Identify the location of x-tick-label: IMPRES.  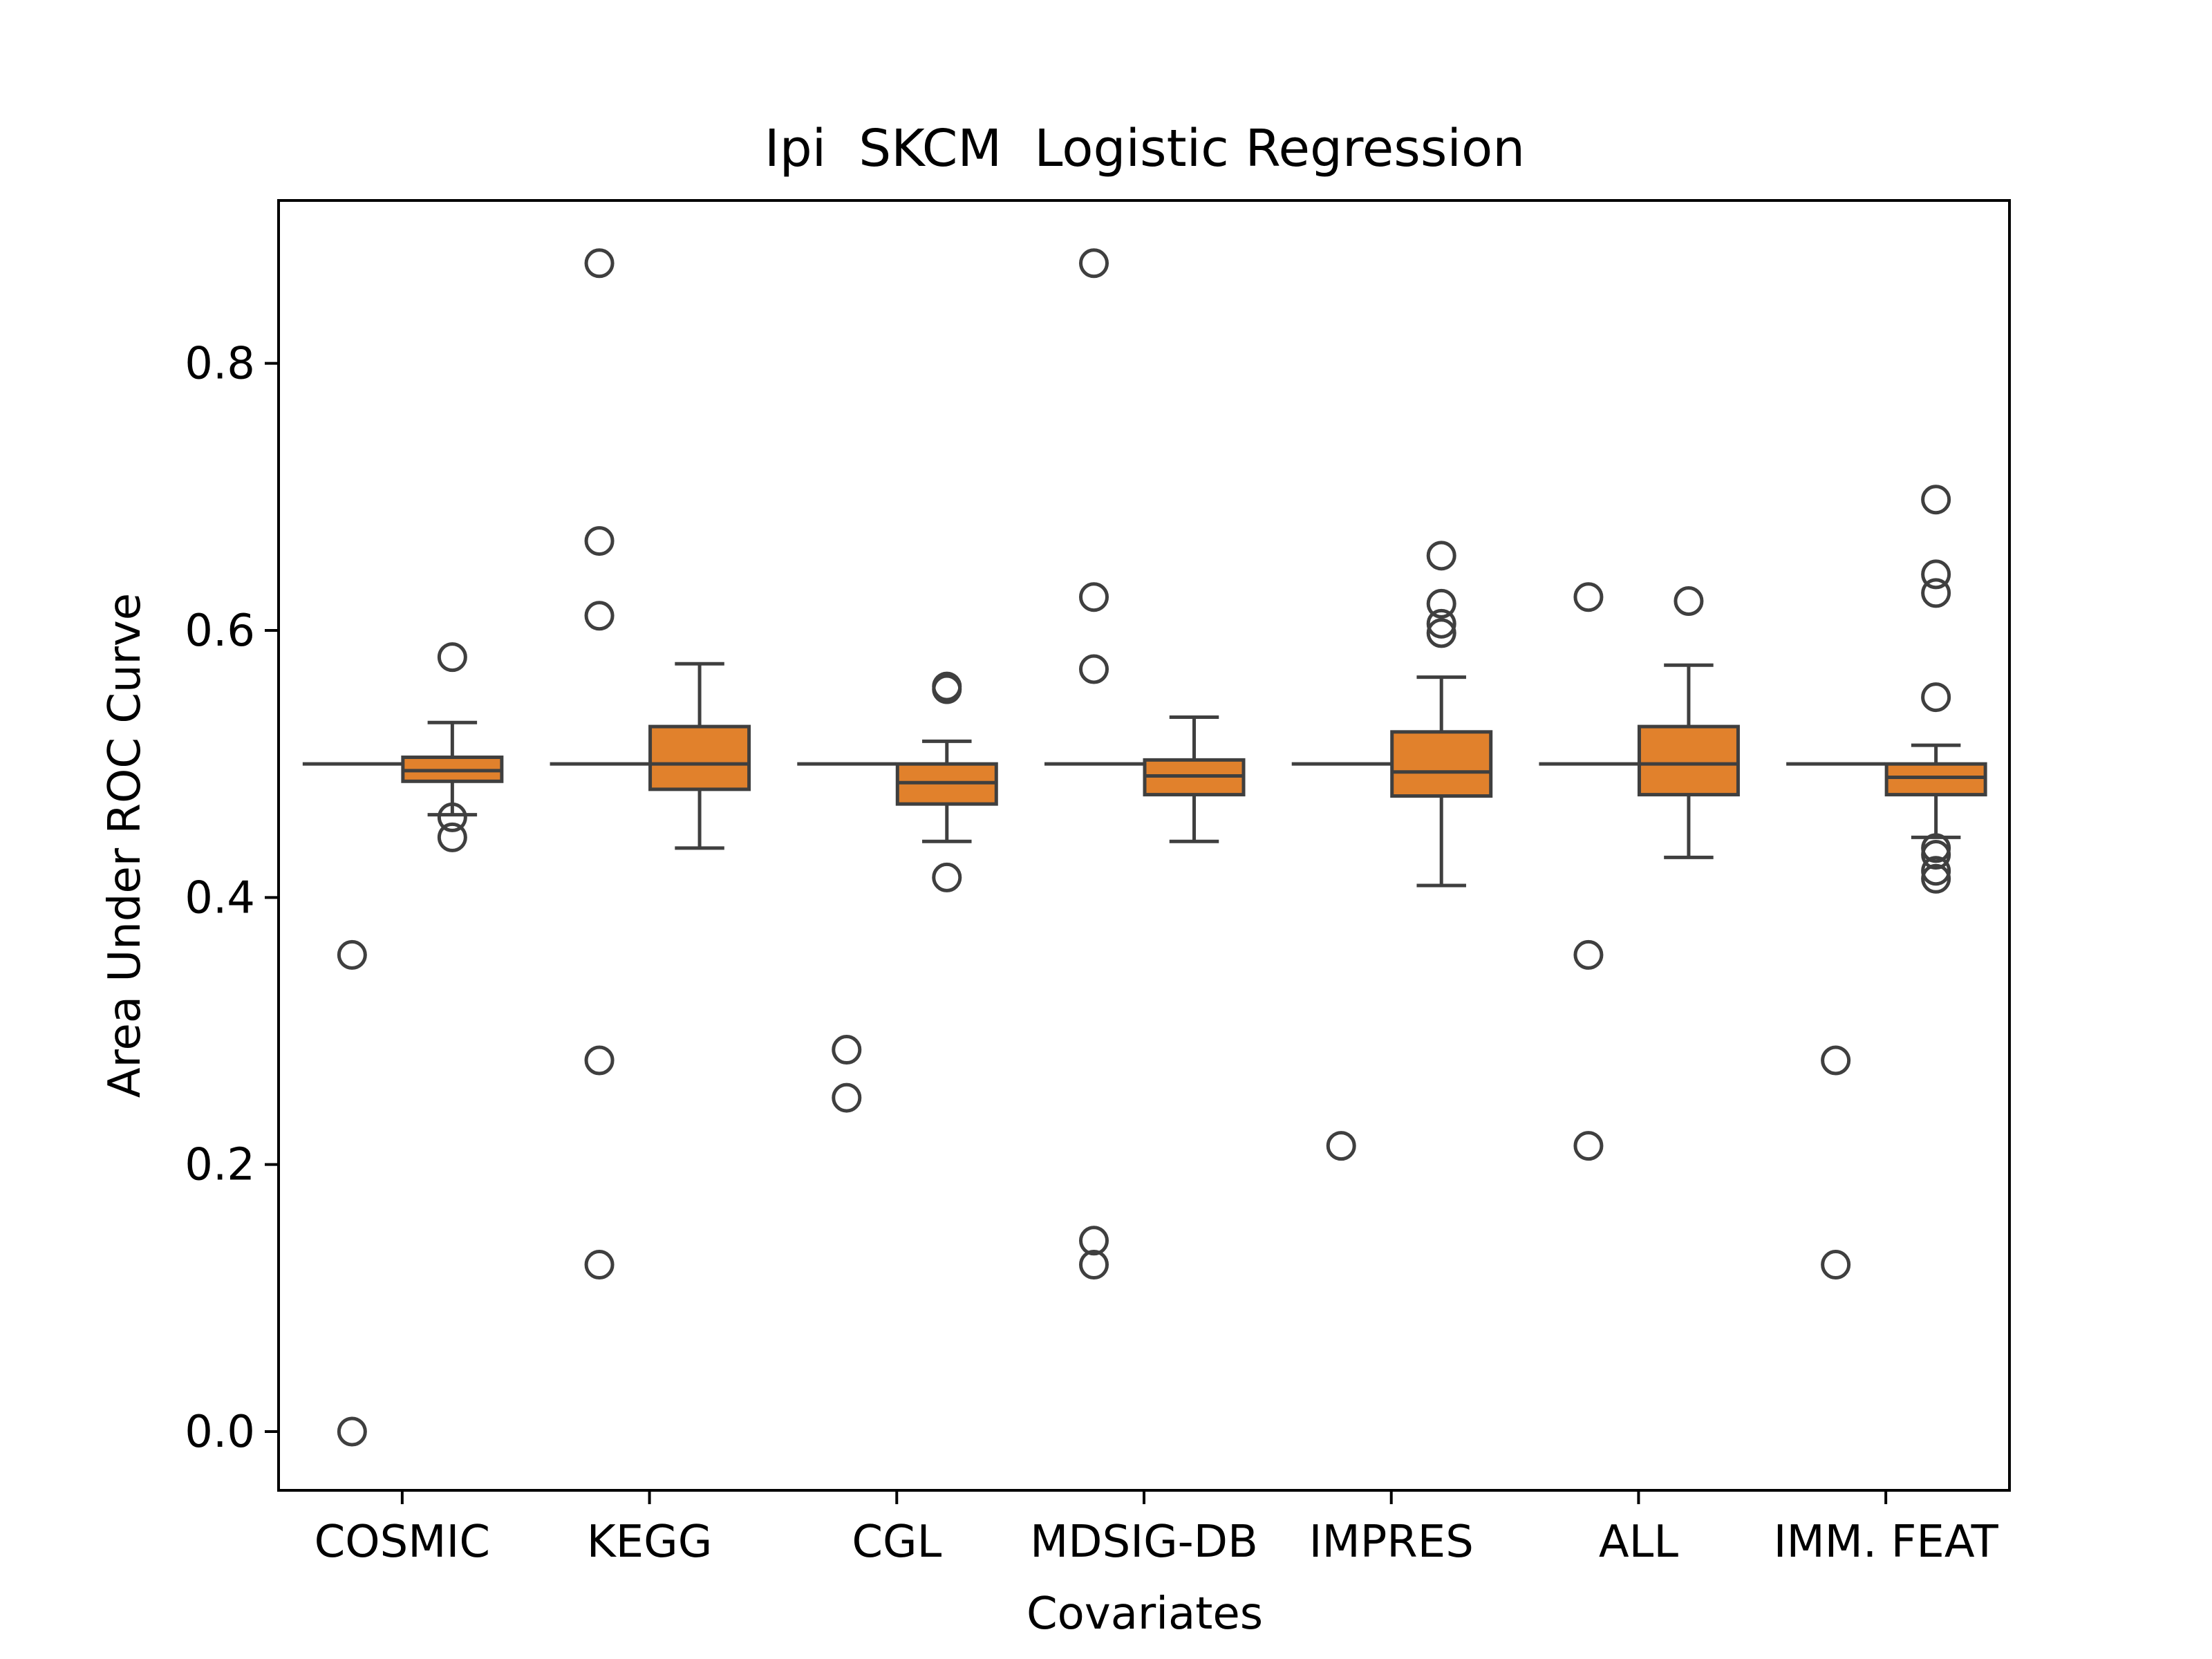
(1391, 1543).